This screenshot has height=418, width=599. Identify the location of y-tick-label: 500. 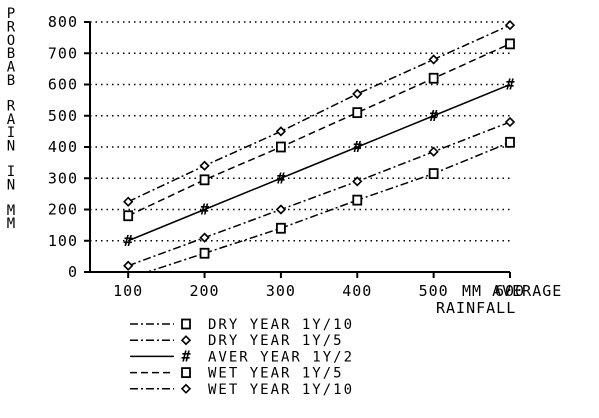
(63, 116).